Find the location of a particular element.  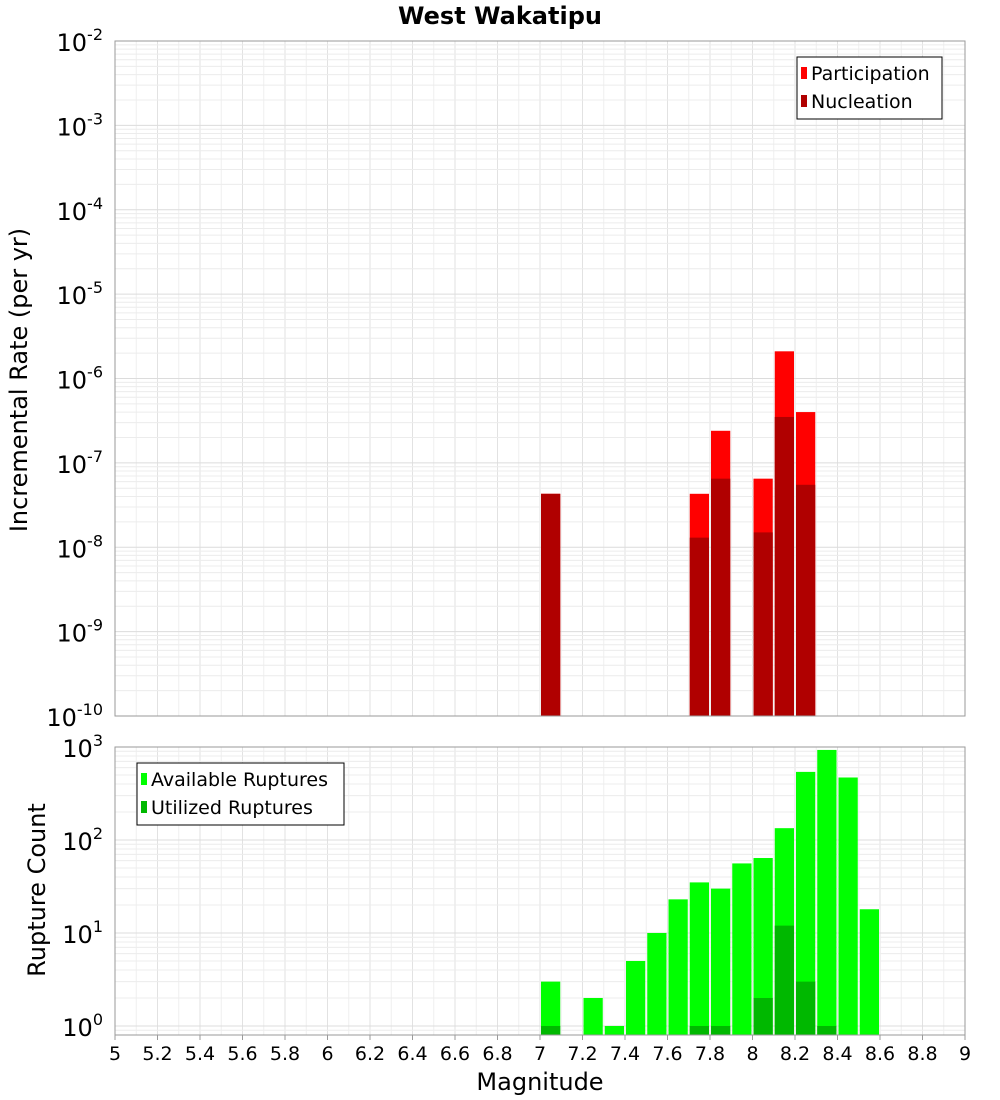

y-tick-label: 10⁻³ is located at coordinates (80, 125).